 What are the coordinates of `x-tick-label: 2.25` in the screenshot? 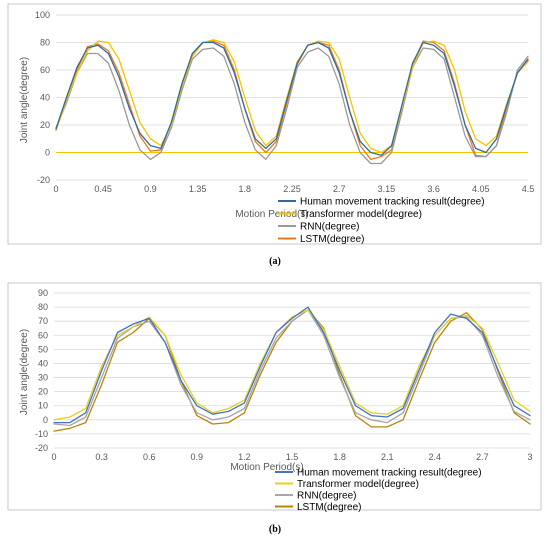 It's located at (292, 189).